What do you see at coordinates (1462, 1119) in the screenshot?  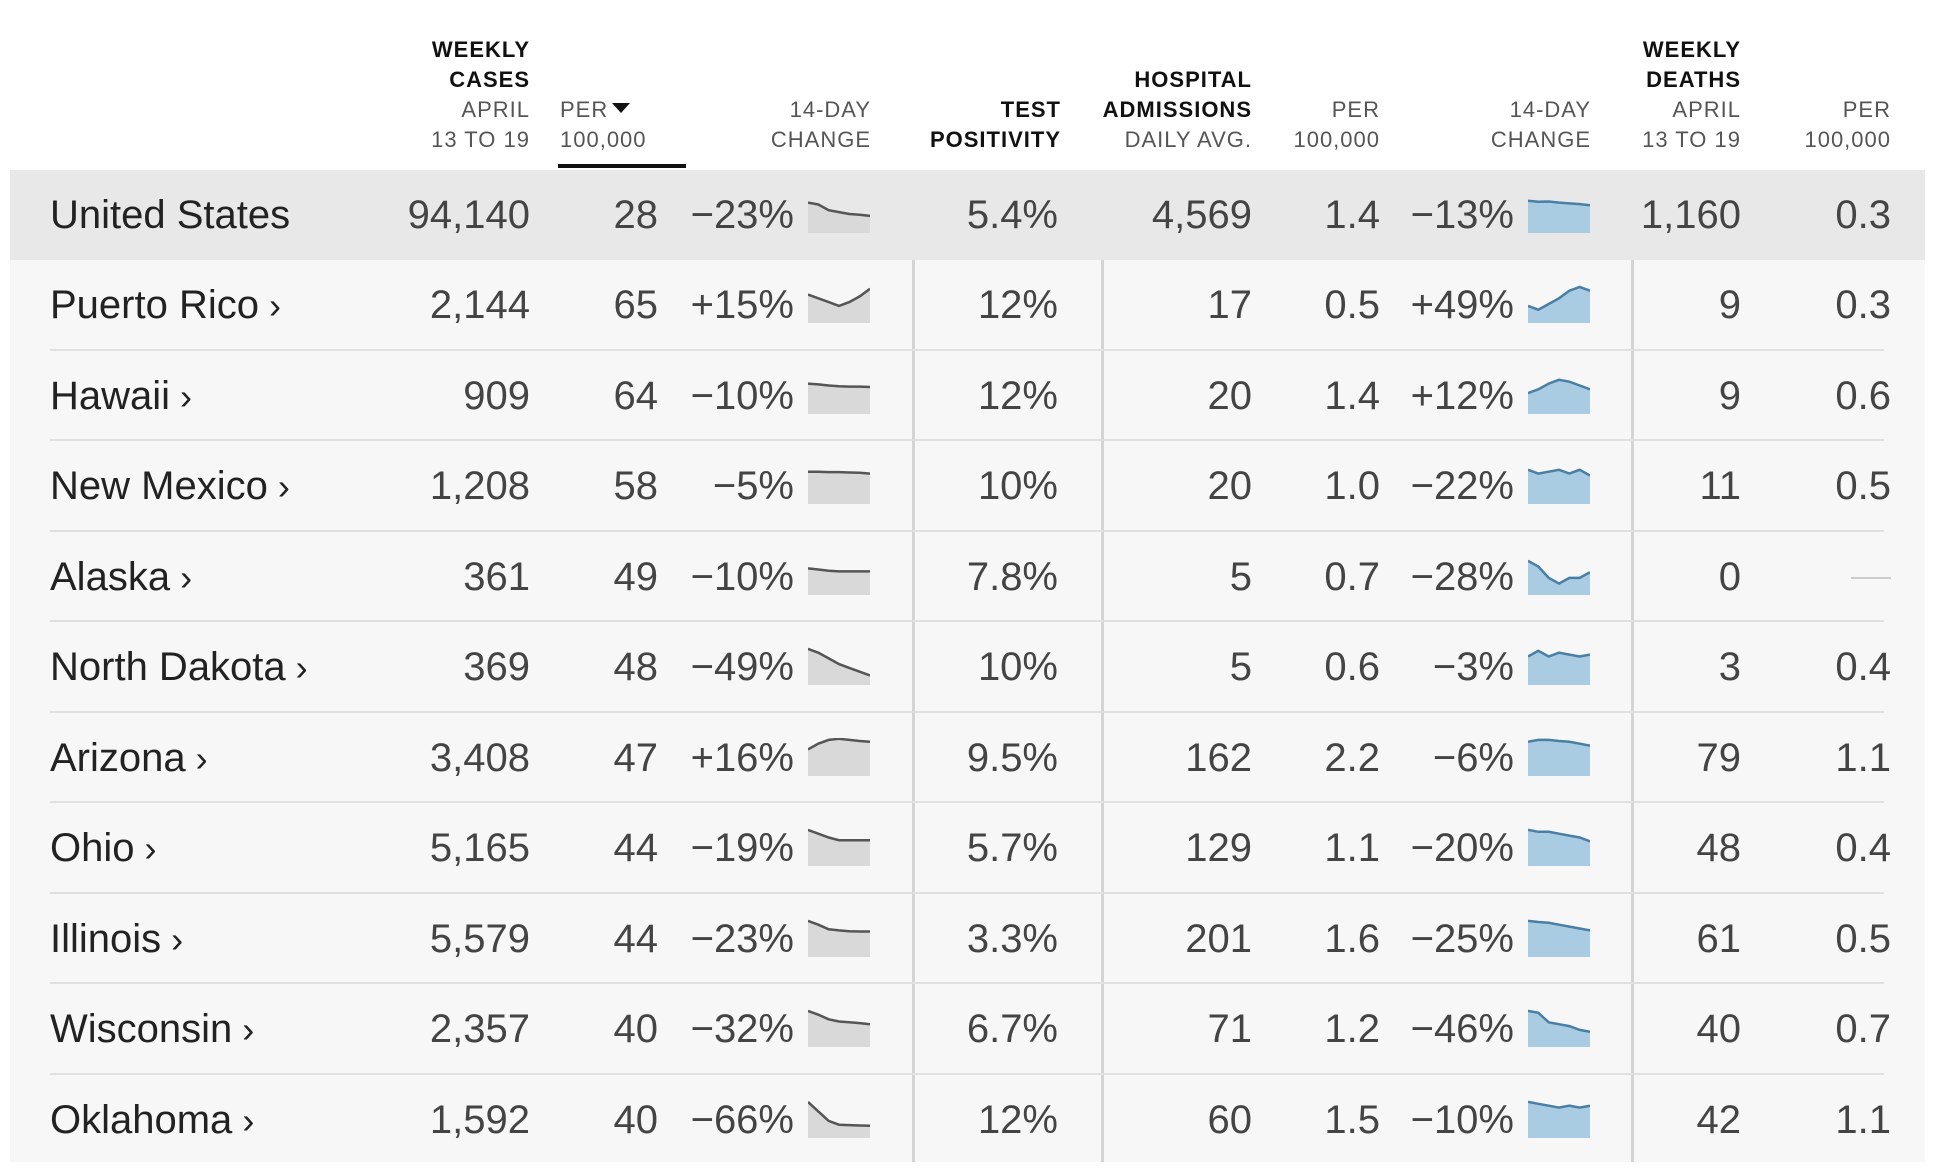 I see `hosp-change-value: −10%` at bounding box center [1462, 1119].